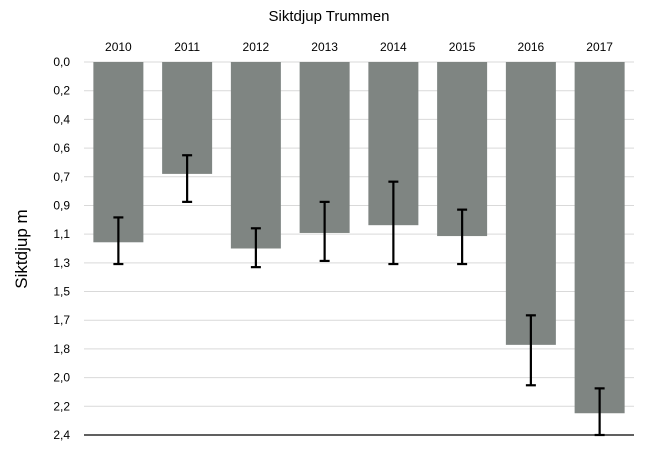  Describe the element at coordinates (61, 62) in the screenshot. I see `y-tick-label: 0,0` at that location.